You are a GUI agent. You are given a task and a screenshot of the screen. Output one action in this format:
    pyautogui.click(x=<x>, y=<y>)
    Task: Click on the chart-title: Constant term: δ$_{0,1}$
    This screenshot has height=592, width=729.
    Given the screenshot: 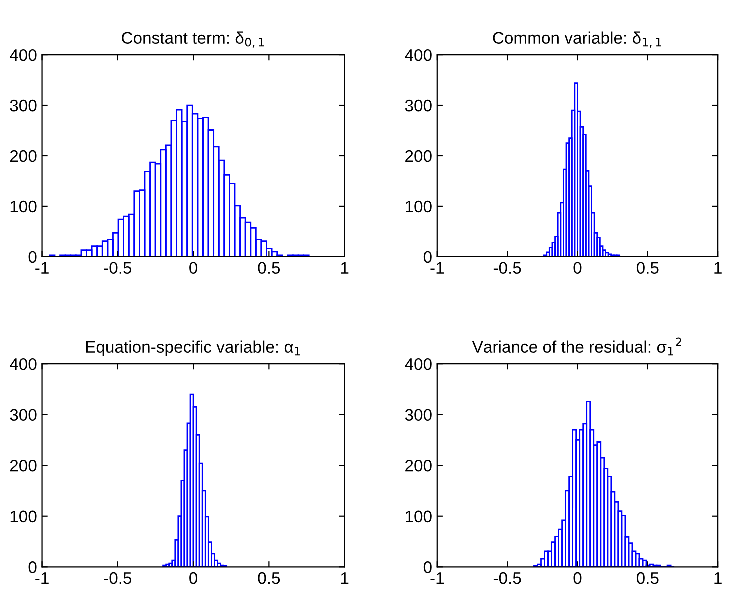 What is the action you would take?
    pyautogui.click(x=193, y=40)
    